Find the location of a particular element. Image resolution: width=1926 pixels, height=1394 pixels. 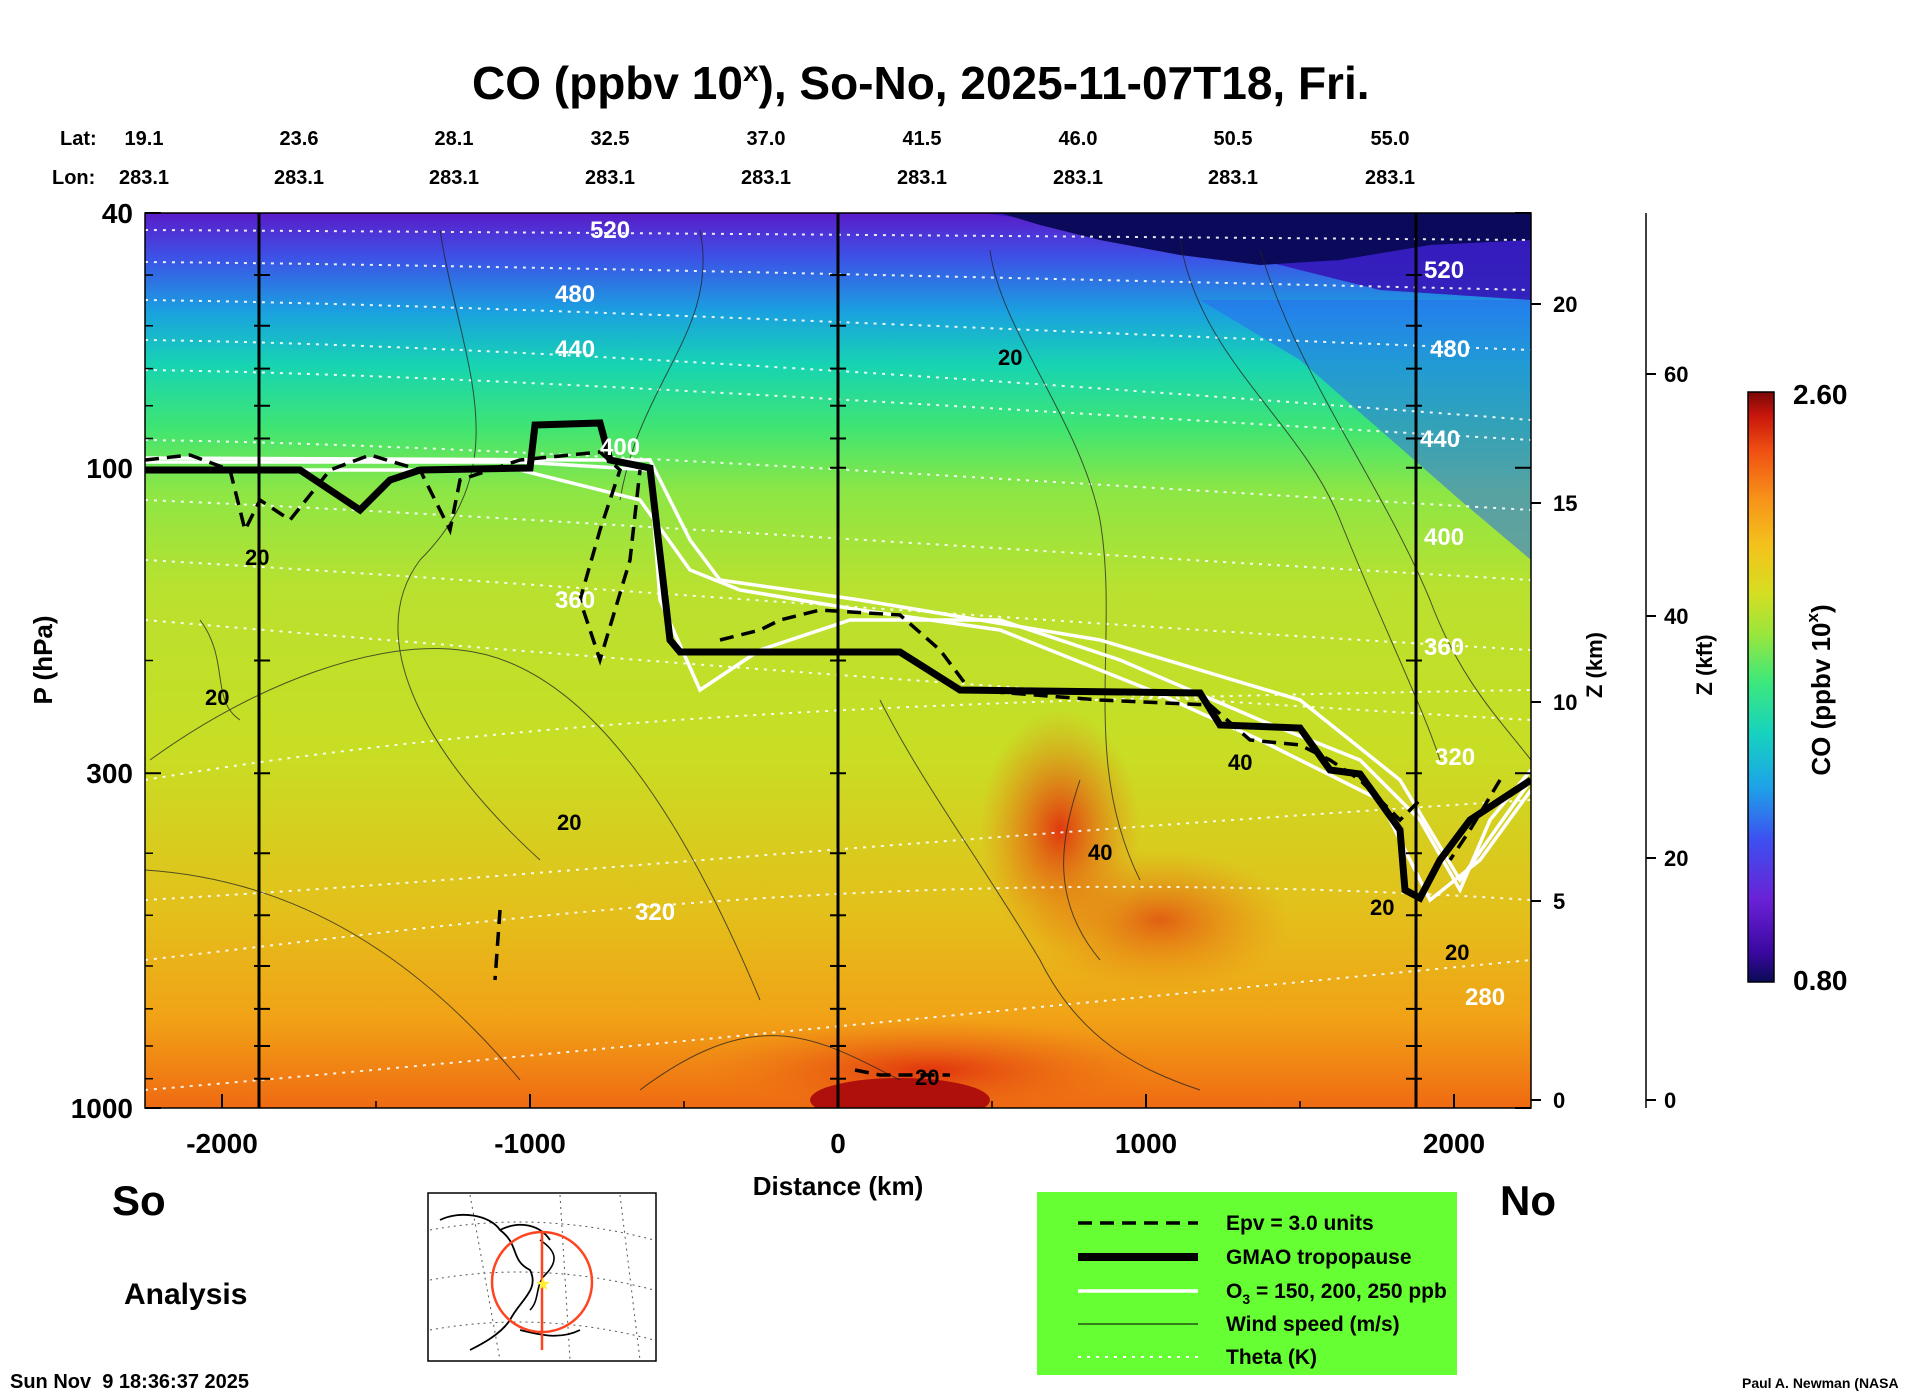

co-min-region is located at coordinates (1265, 239).